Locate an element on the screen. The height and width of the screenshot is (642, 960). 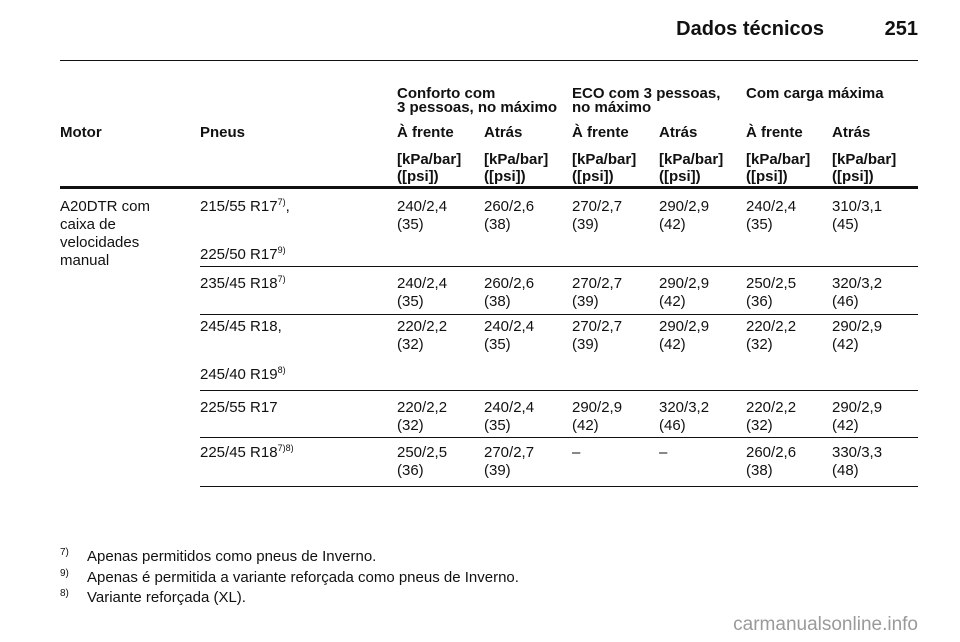
tyre: 235/45 R187) is located at coordinates (243, 284).